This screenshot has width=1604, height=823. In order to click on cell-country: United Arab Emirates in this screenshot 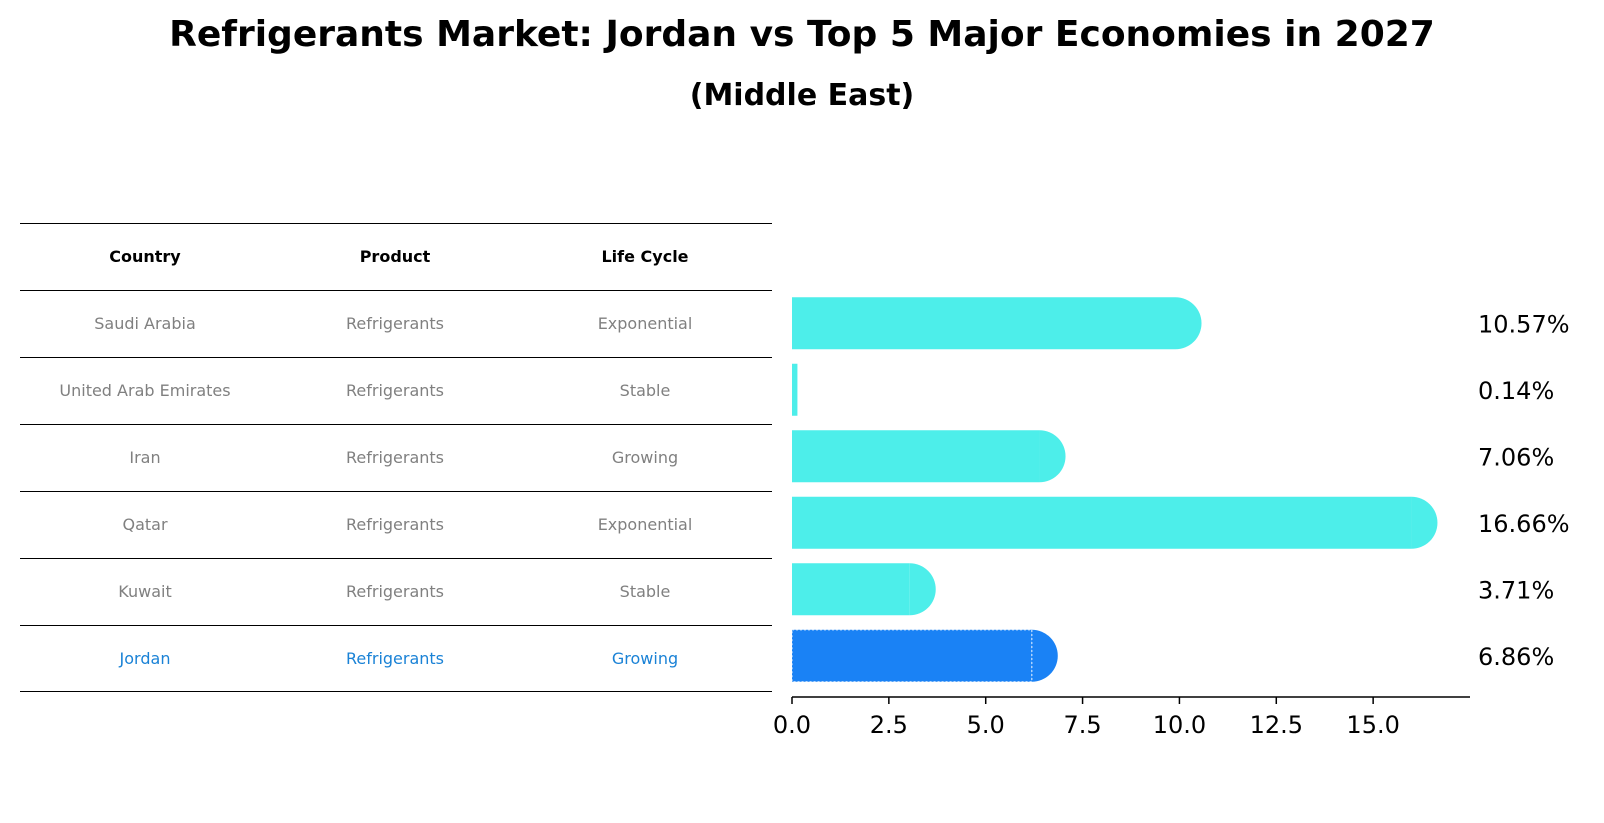, I will do `click(145, 390)`.